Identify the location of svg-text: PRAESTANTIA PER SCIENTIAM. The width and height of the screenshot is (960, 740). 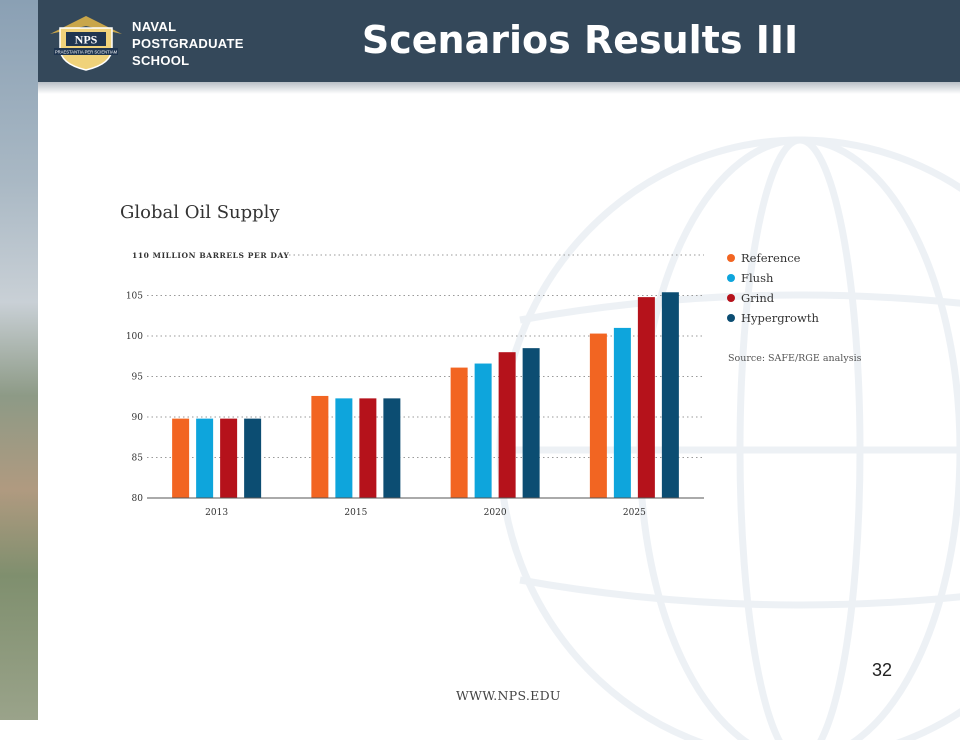
(86, 52).